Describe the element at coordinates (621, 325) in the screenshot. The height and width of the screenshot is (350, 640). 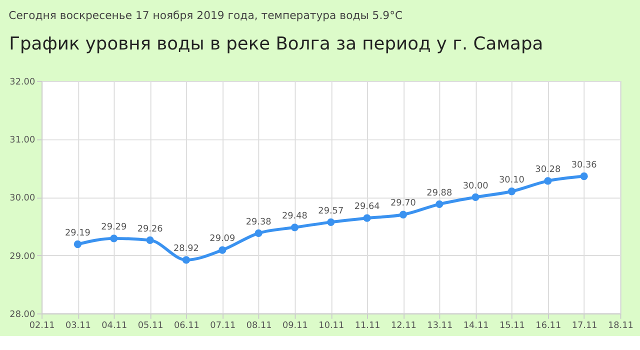
I see `x-tick-label: 18.11` at that location.